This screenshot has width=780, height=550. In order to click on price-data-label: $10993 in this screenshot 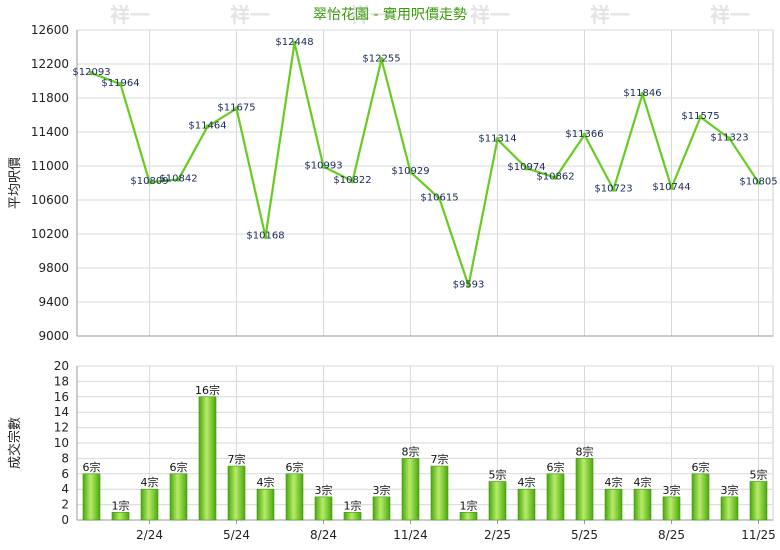, I will do `click(323, 166)`.